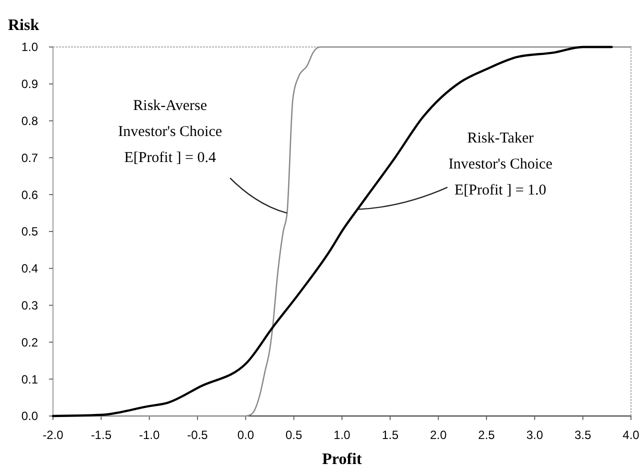 The height and width of the screenshot is (474, 641). What do you see at coordinates (24, 25) in the screenshot?
I see `y-axis-title: Risk` at bounding box center [24, 25].